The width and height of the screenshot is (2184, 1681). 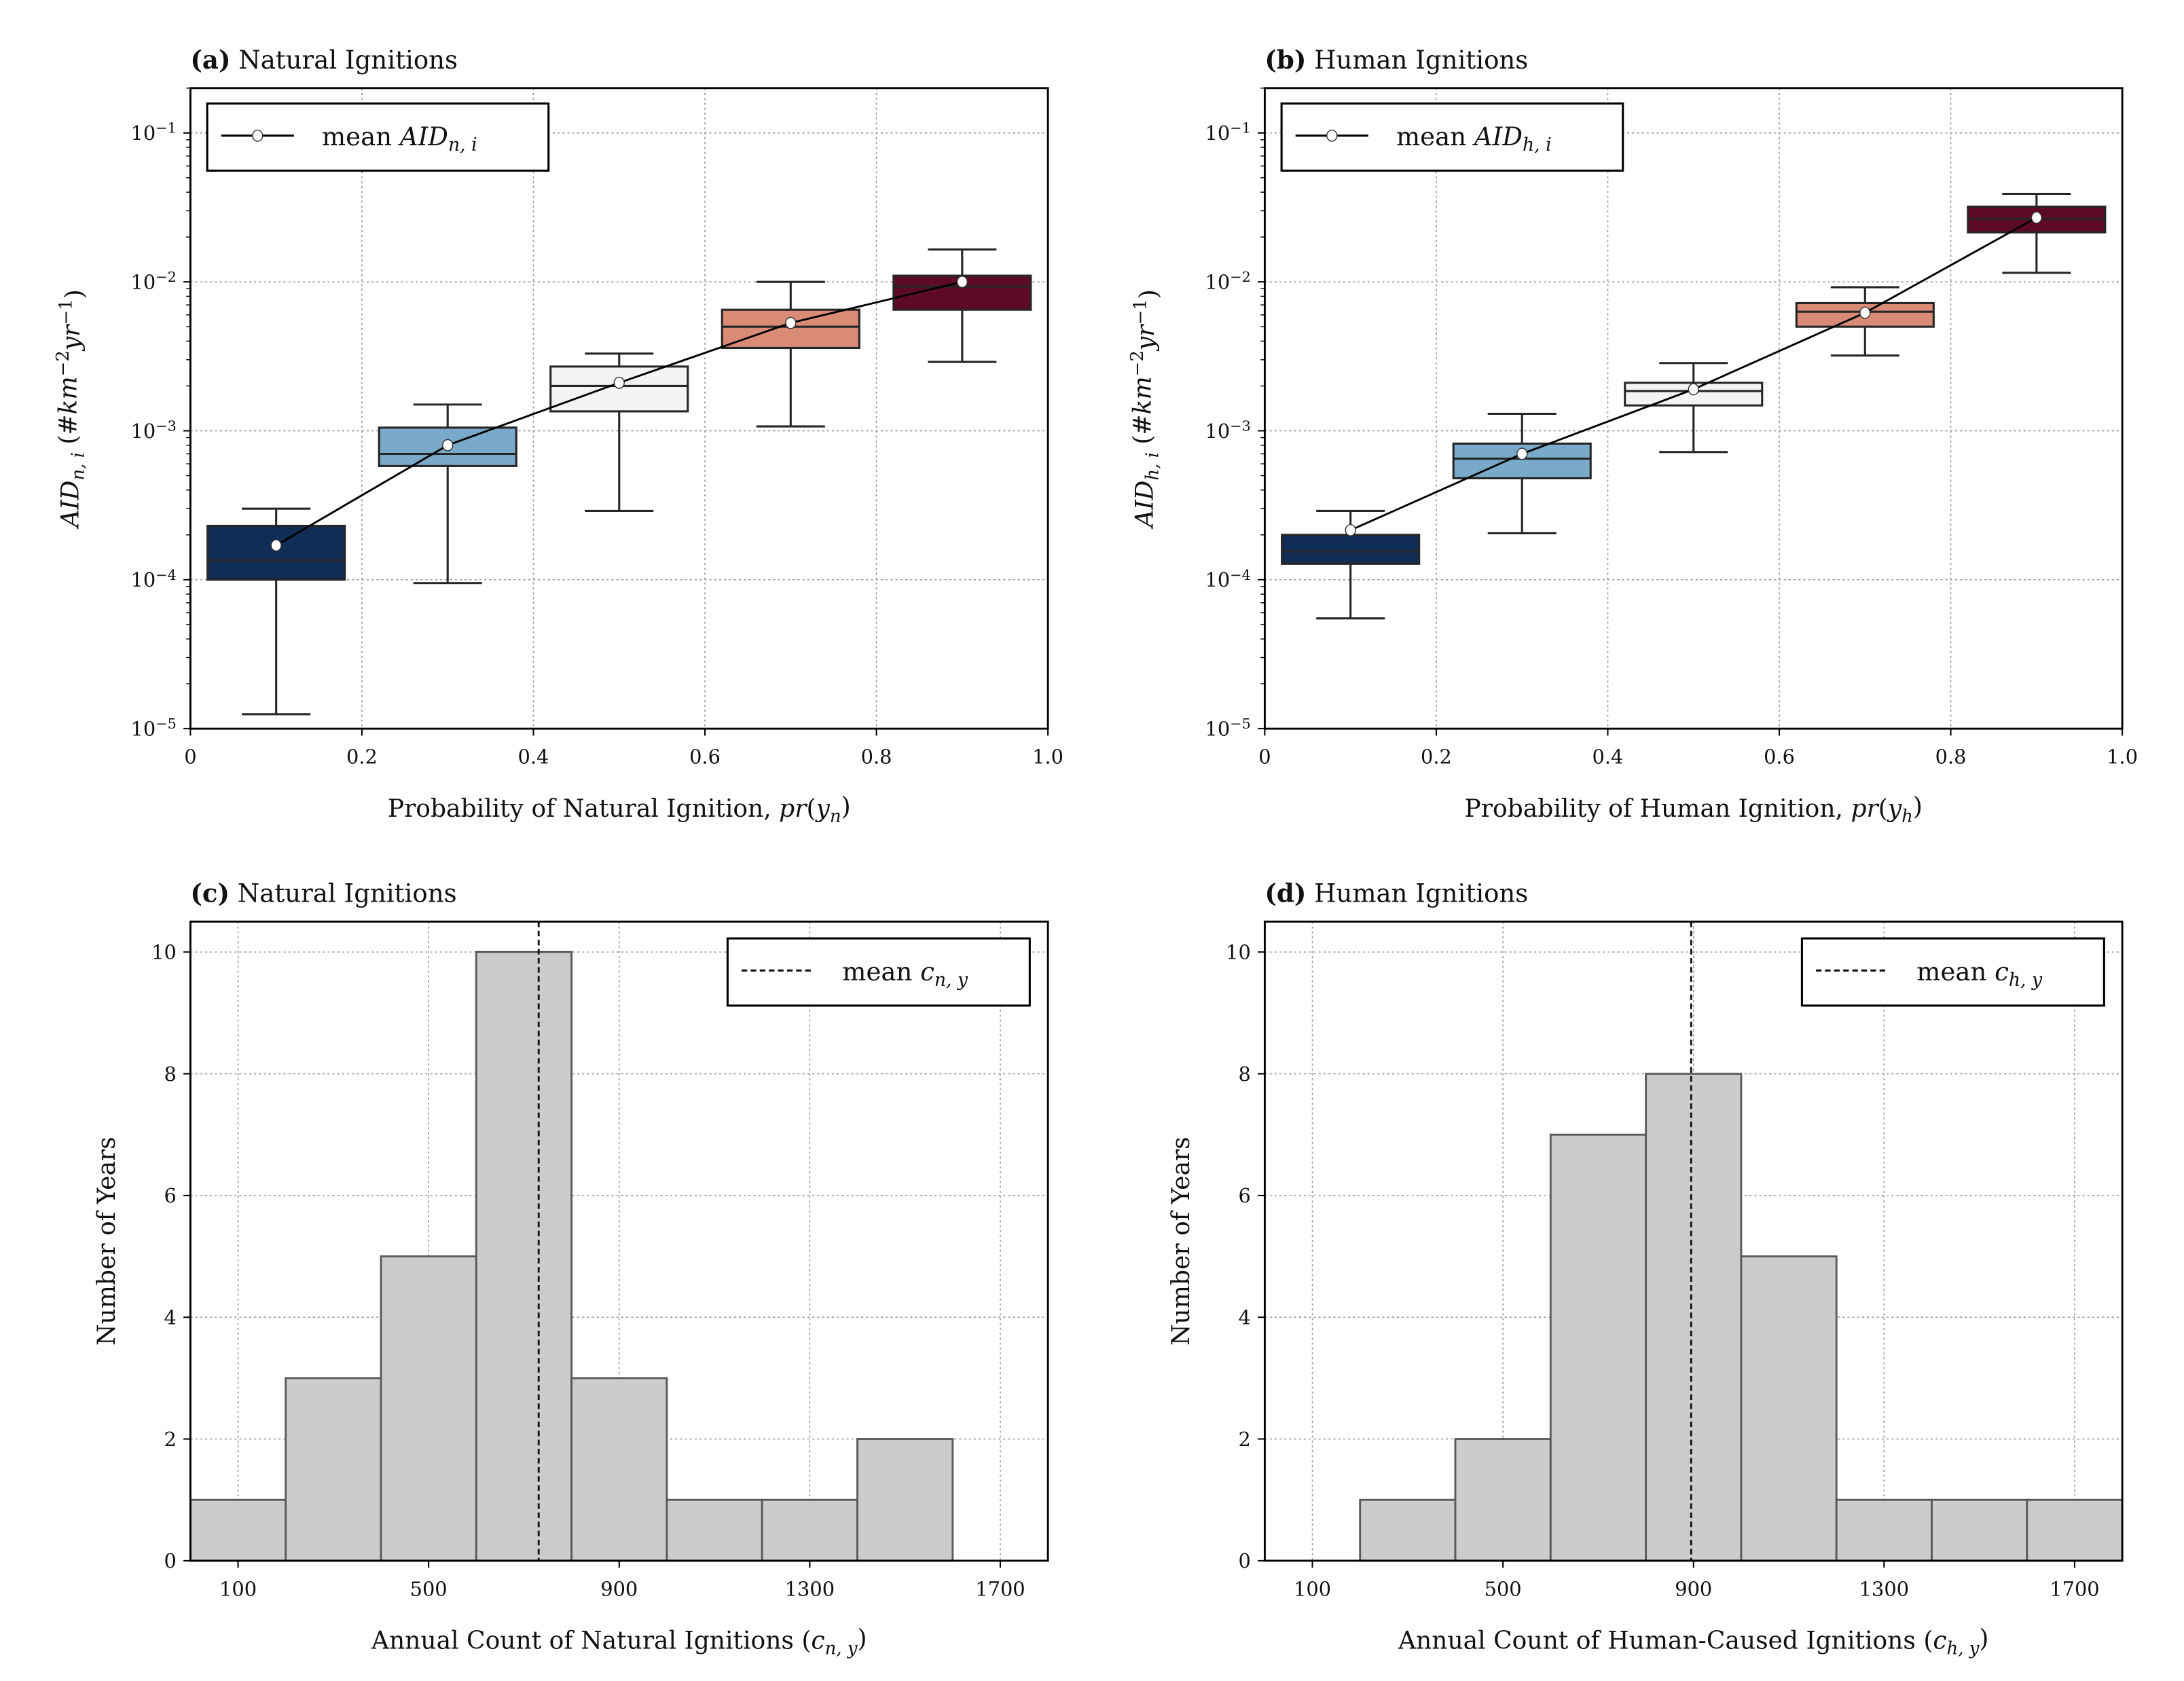 I want to click on x-tick-label: 0.6, so click(x=705, y=757).